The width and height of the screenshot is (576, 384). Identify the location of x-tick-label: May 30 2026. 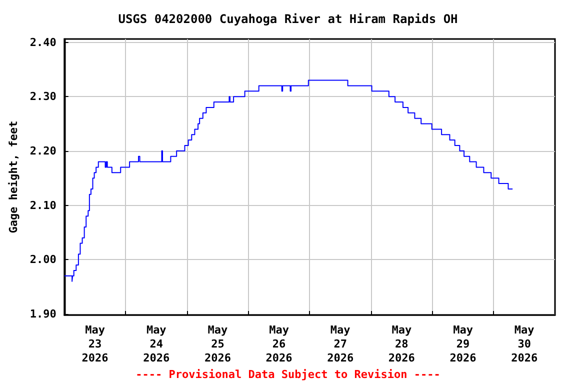
(524, 344).